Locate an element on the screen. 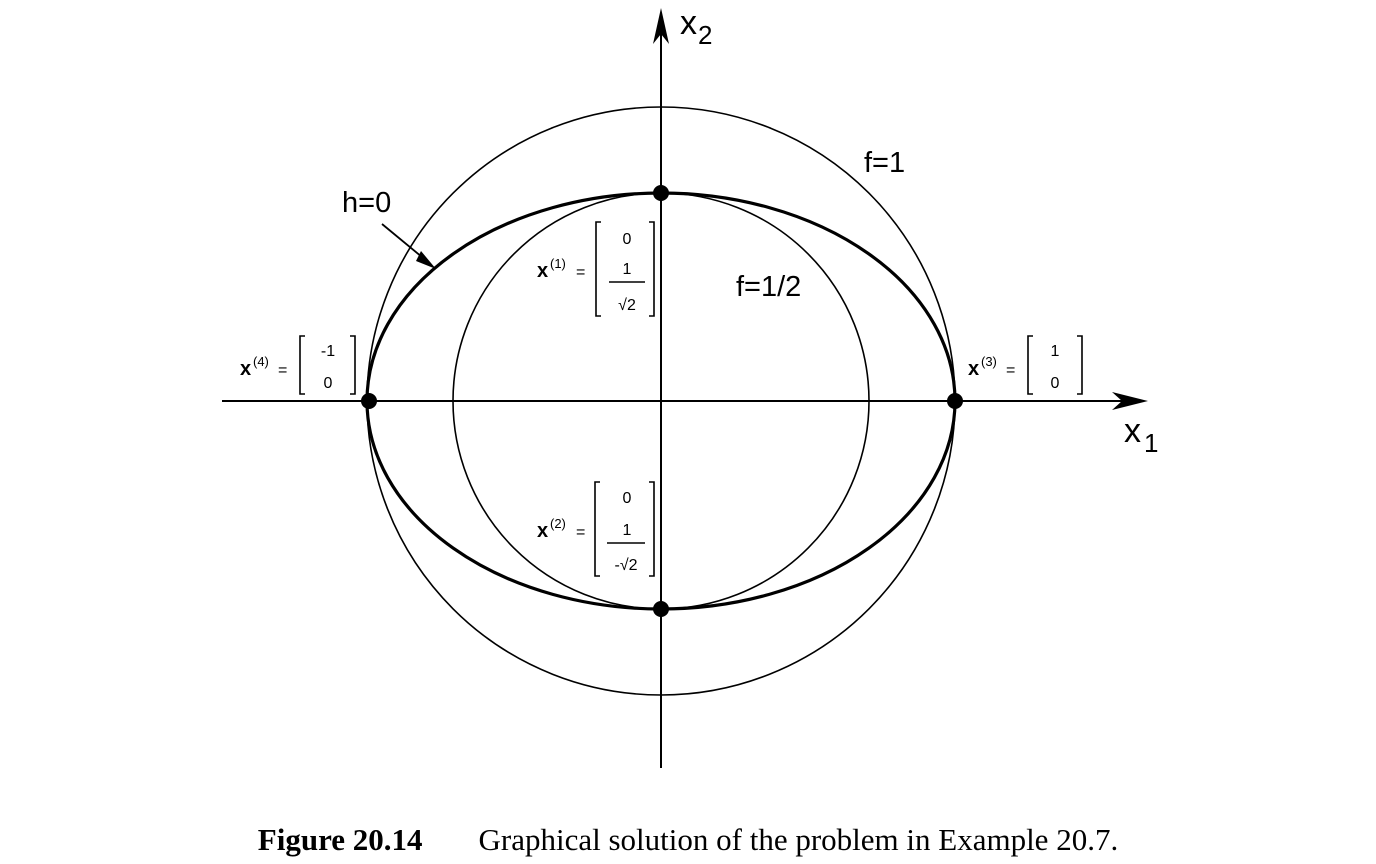 The image size is (1376, 864). svg-text: (1) is located at coordinates (558, 263).